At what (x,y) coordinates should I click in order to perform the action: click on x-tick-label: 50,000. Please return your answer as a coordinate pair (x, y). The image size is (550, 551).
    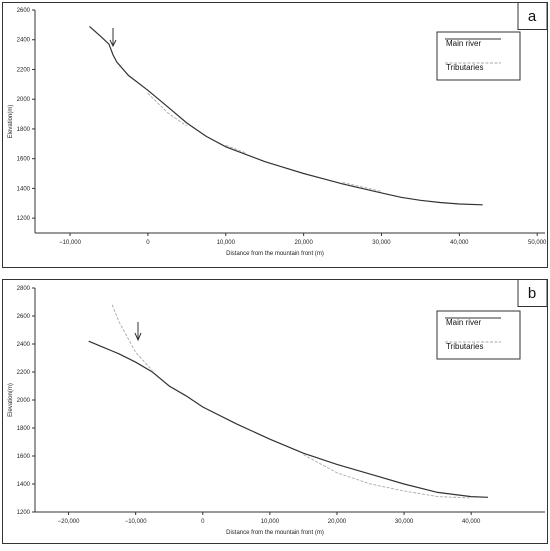
    Looking at the image, I should click on (537, 243).